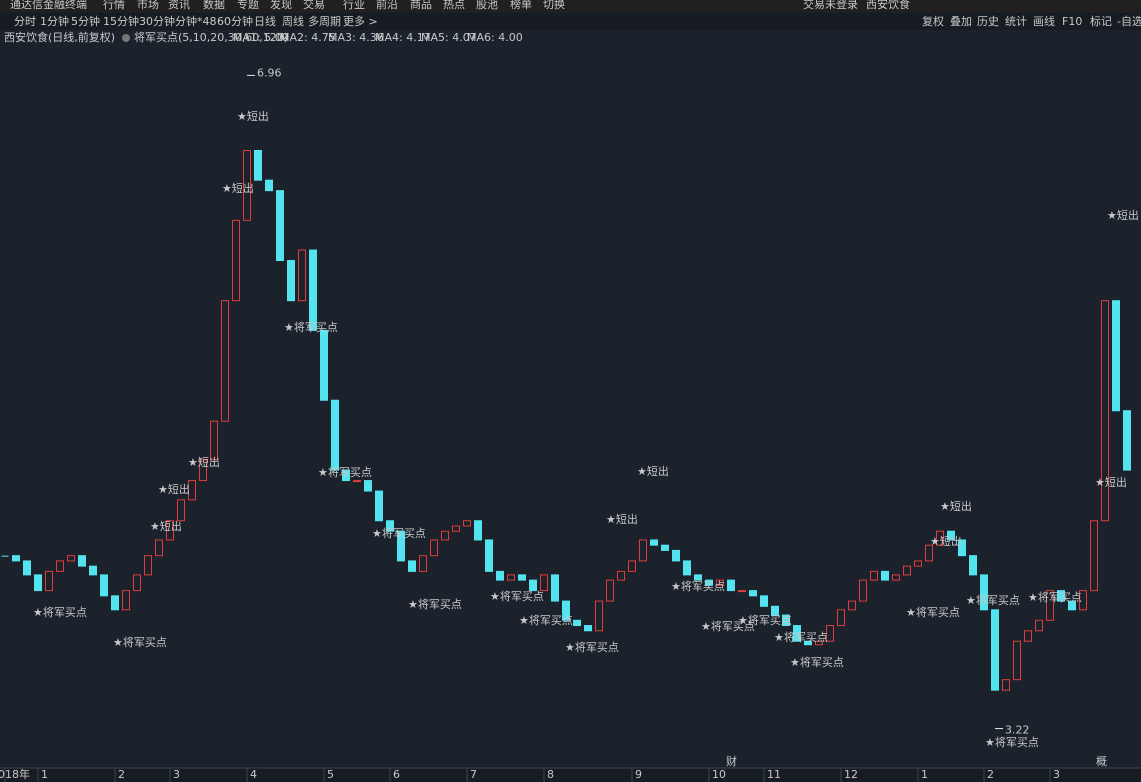 The width and height of the screenshot is (1141, 782). Describe the element at coordinates (114, 5) in the screenshot. I see `menu-item: 行情` at that location.